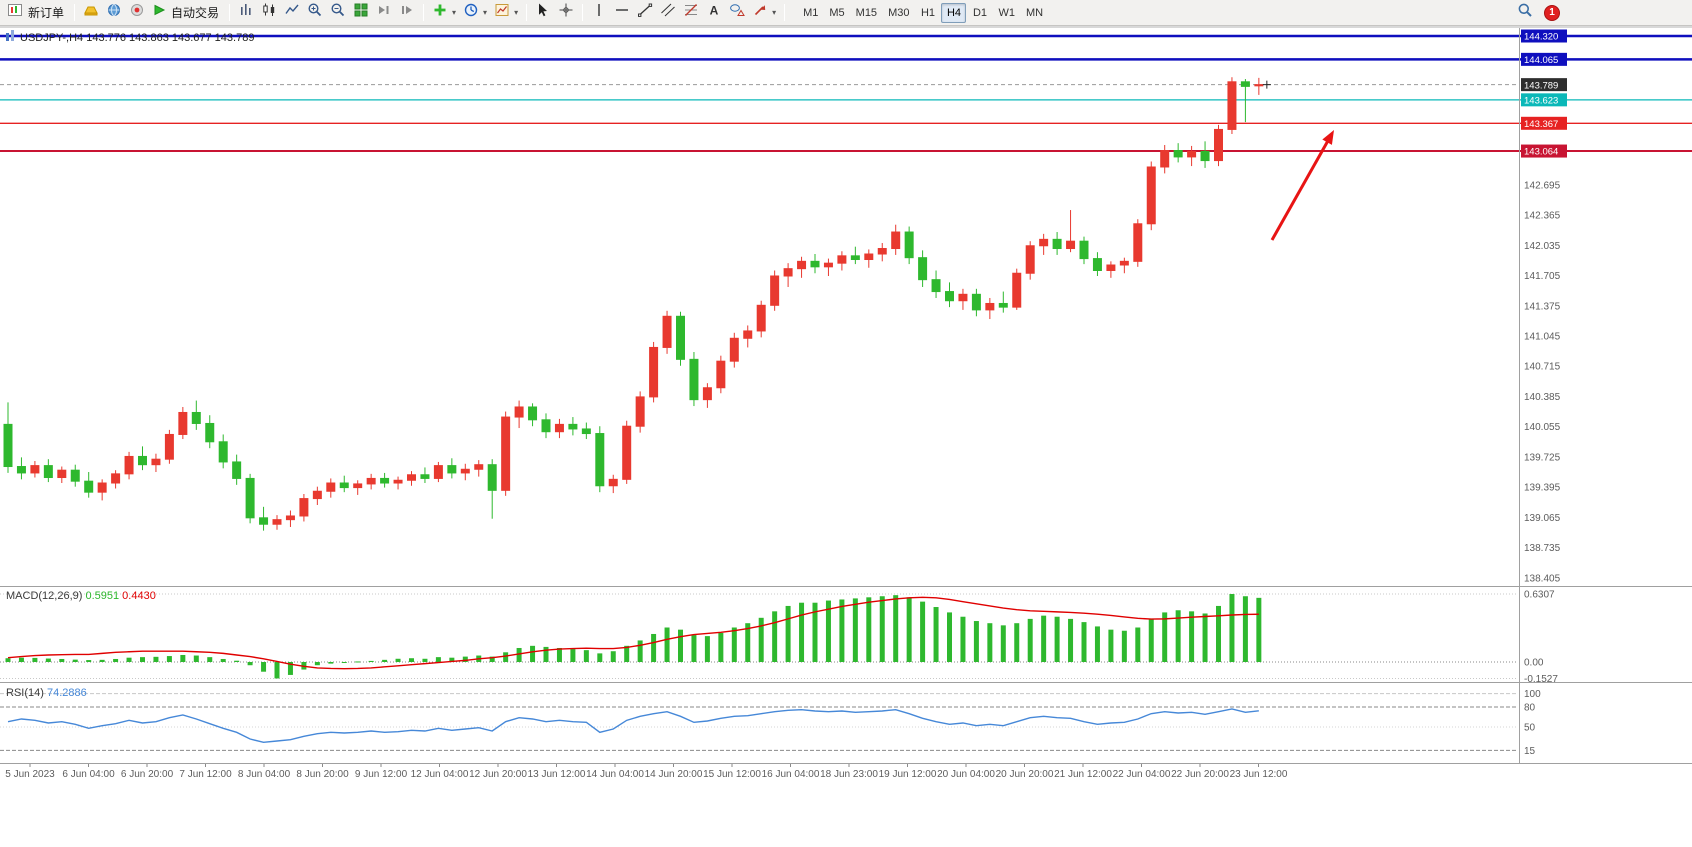 The image size is (1692, 847). What do you see at coordinates (1552, 12) in the screenshot?
I see `notification-badge: 1` at bounding box center [1552, 12].